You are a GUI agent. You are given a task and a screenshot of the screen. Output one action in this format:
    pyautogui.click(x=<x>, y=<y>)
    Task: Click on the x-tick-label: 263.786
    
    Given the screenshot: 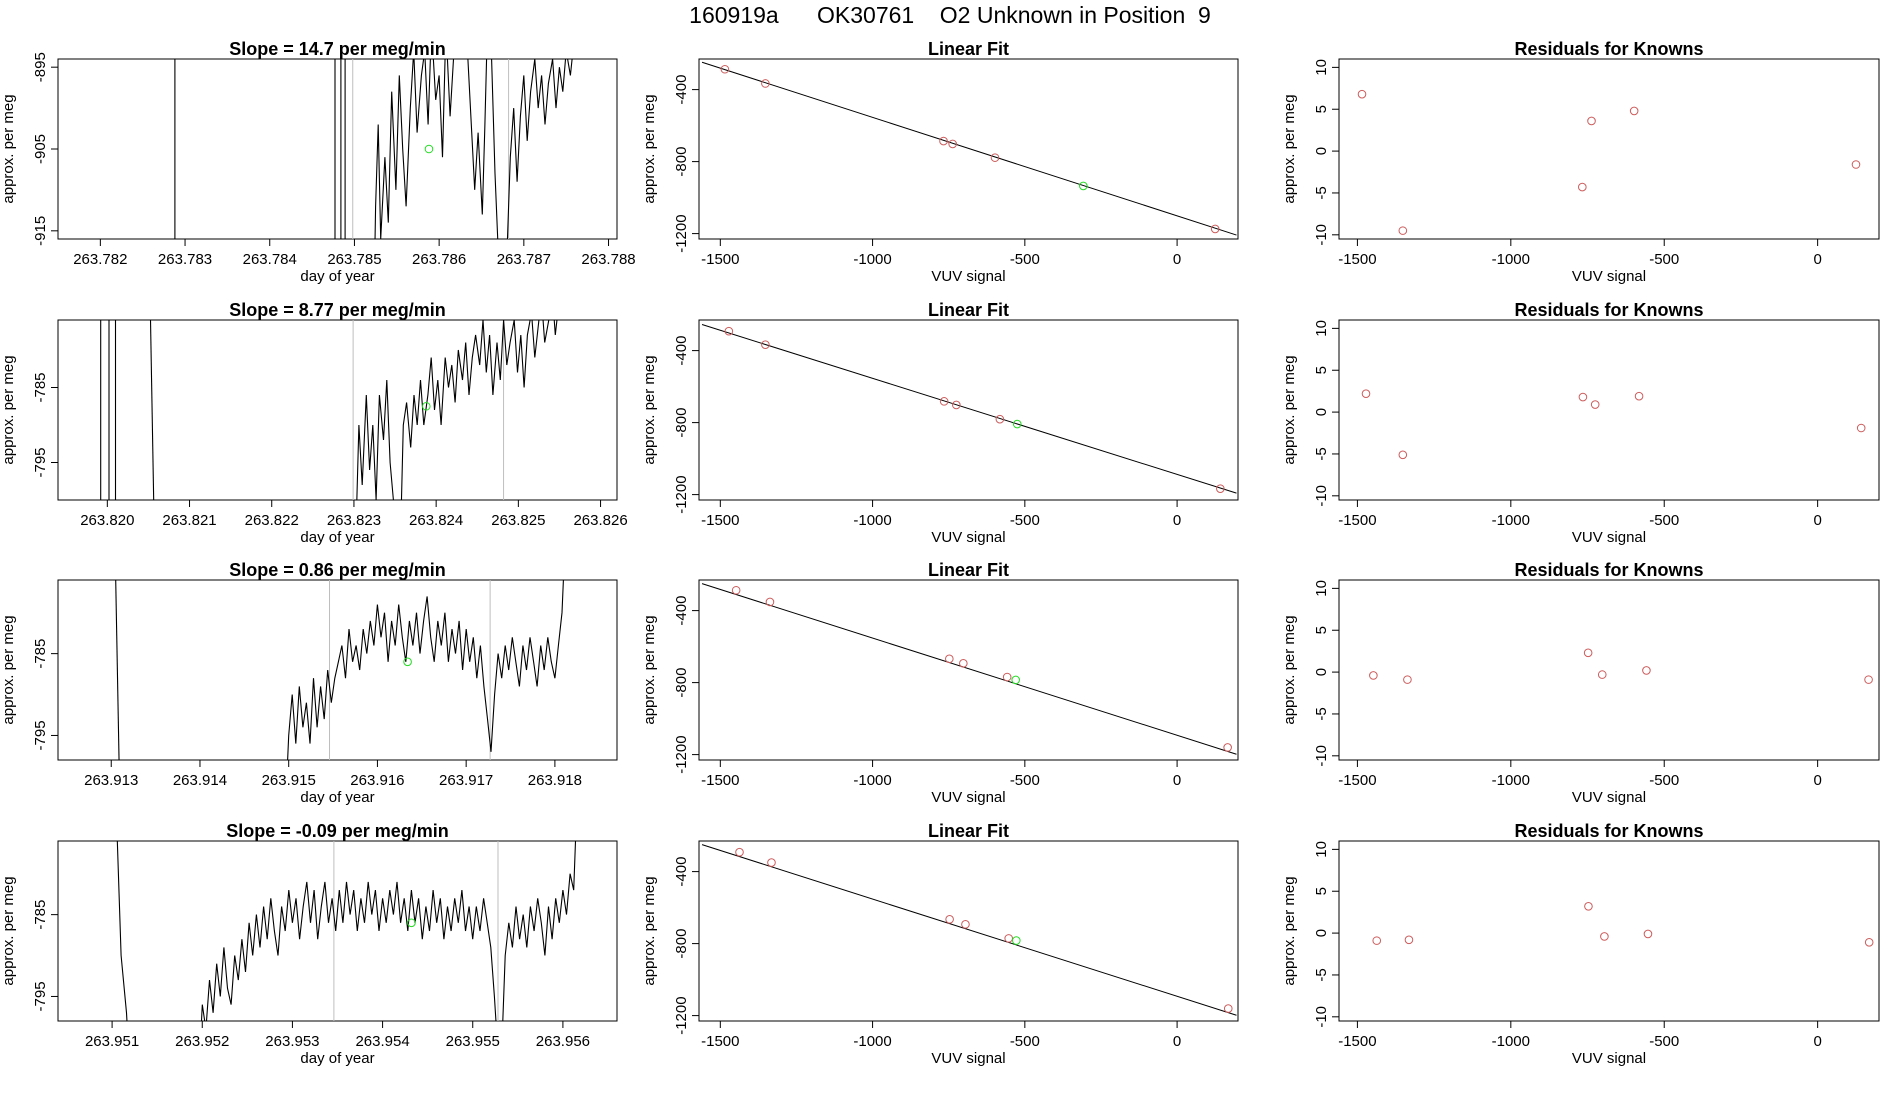 What is the action you would take?
    pyautogui.click(x=439, y=259)
    